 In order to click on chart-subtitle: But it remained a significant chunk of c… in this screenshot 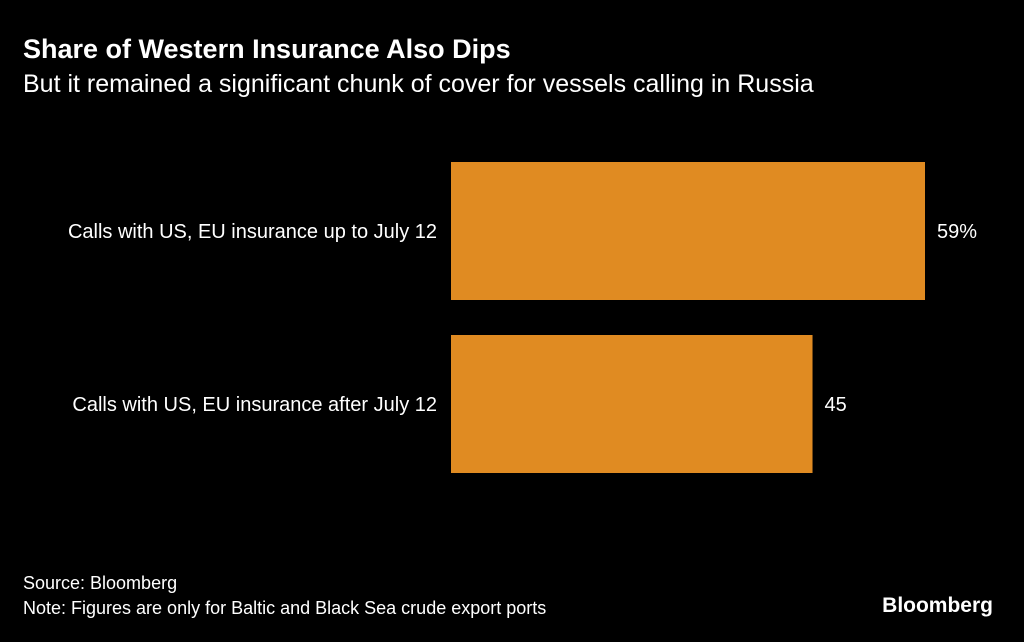, I will do `click(418, 84)`.